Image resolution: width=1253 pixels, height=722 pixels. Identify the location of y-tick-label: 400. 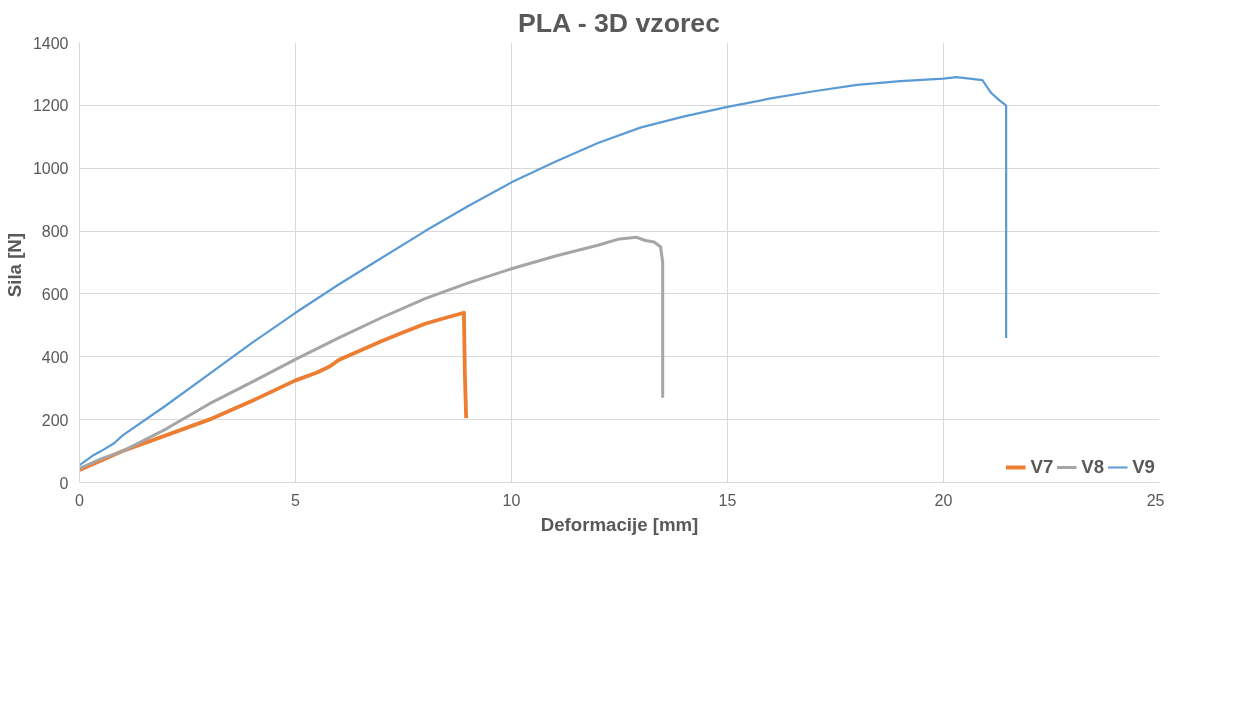
(55, 357).